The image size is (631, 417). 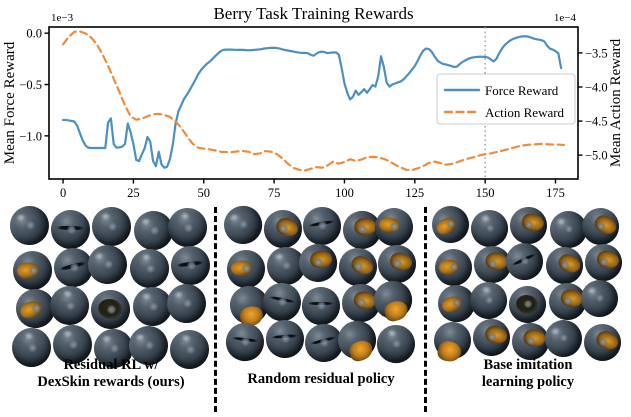 What do you see at coordinates (565, 18) in the screenshot?
I see `right-axis-offset-text: 1e−4` at bounding box center [565, 18].